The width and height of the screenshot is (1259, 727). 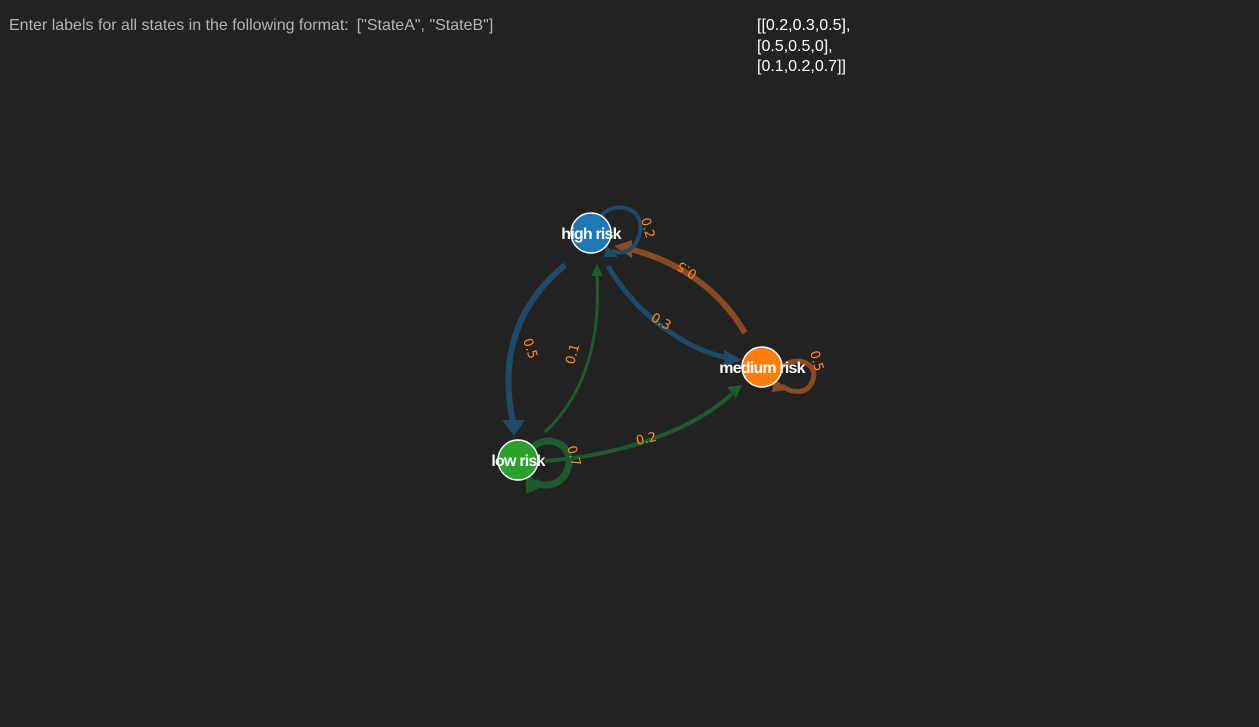 What do you see at coordinates (688, 290) in the screenshot?
I see `edge-medium-to-high` at bounding box center [688, 290].